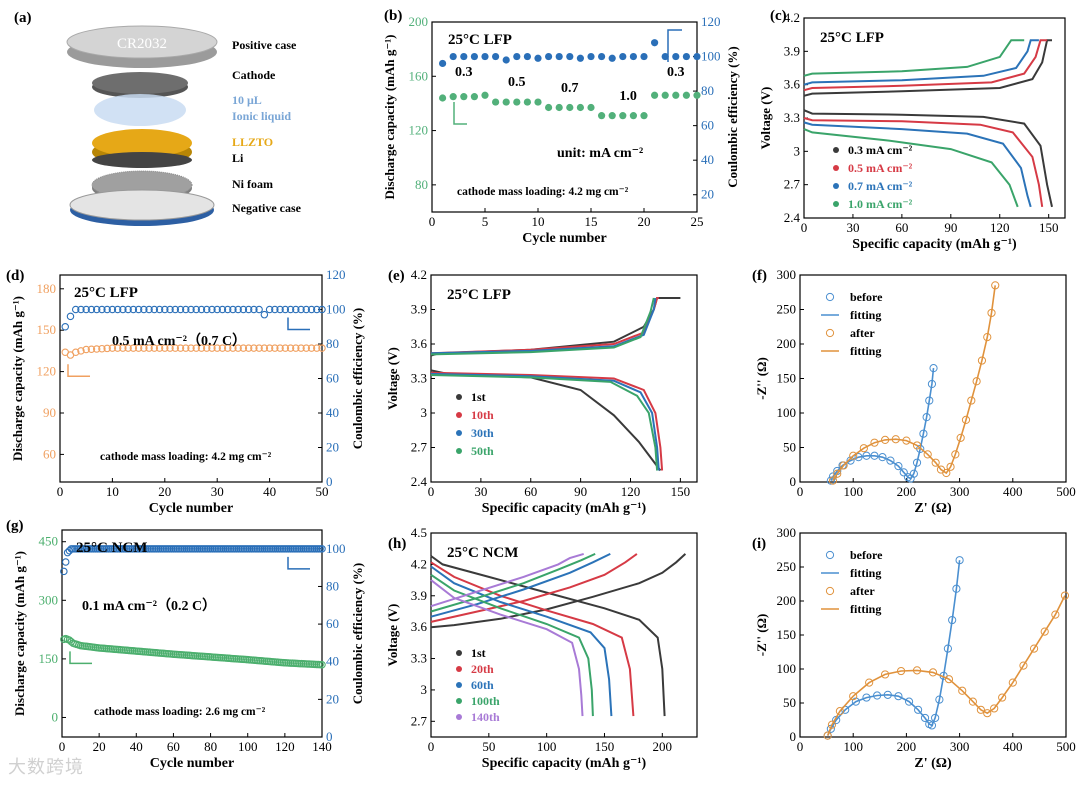  Describe the element at coordinates (787, 378) in the screenshot. I see `y-tick-label: 150` at that location.